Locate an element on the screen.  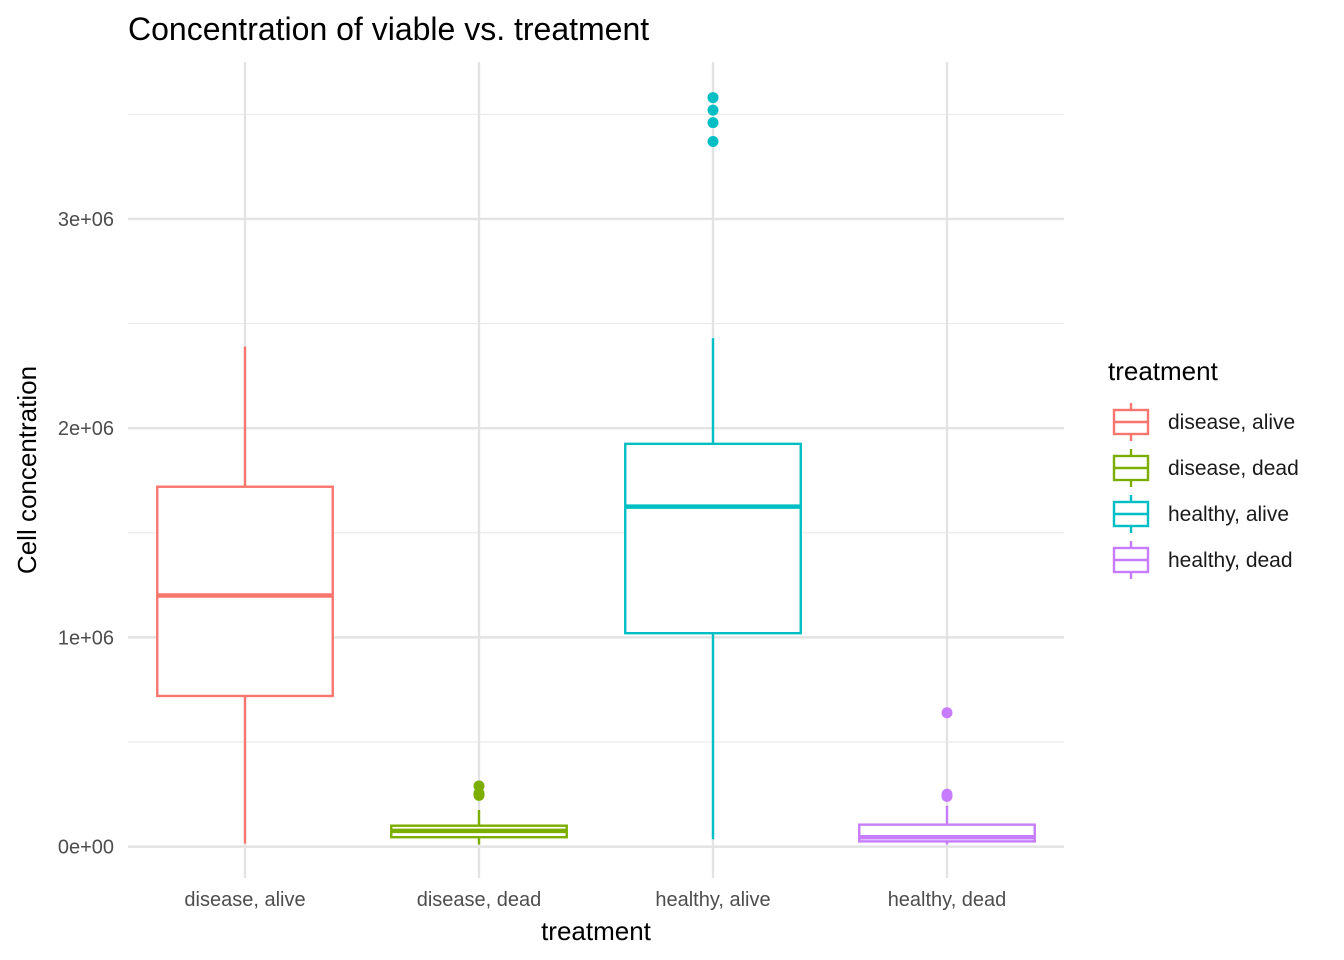
x-tick-label: healthy, alive is located at coordinates (712, 900).